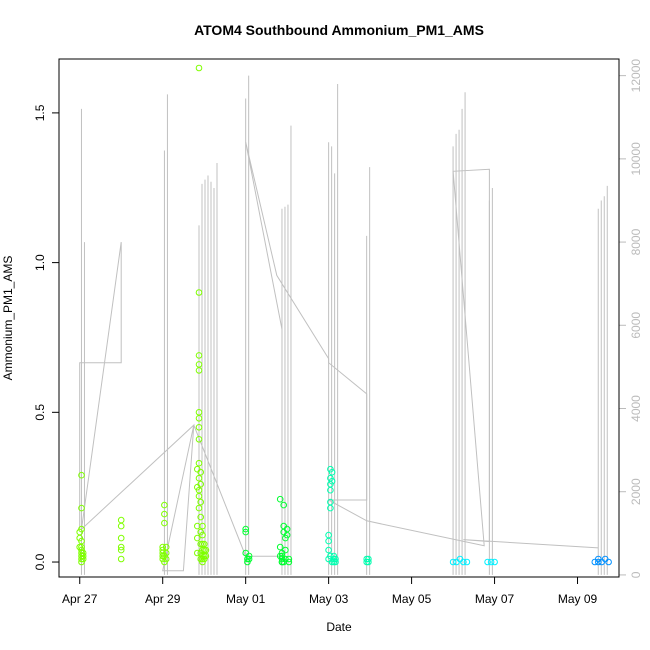 This screenshot has height=650, width=650. Describe the element at coordinates (636, 241) in the screenshot. I see `y2-tick-label: 8000` at that location.